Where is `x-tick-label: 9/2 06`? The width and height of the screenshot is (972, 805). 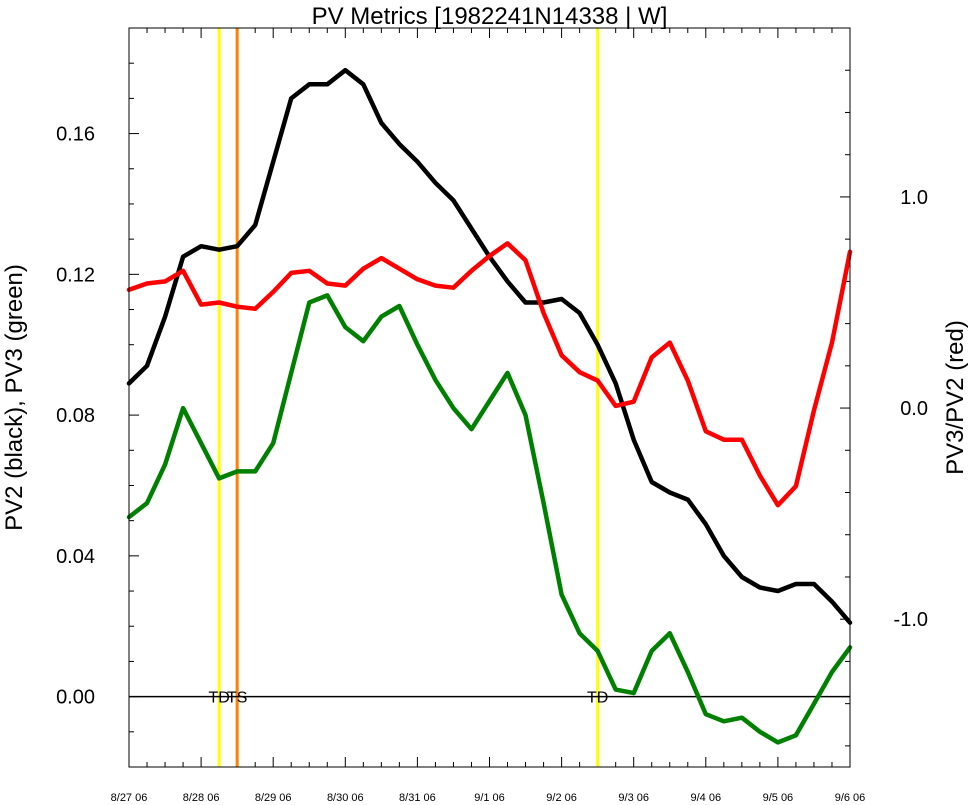
x-tick-label: 9/2 06 is located at coordinates (561, 798).